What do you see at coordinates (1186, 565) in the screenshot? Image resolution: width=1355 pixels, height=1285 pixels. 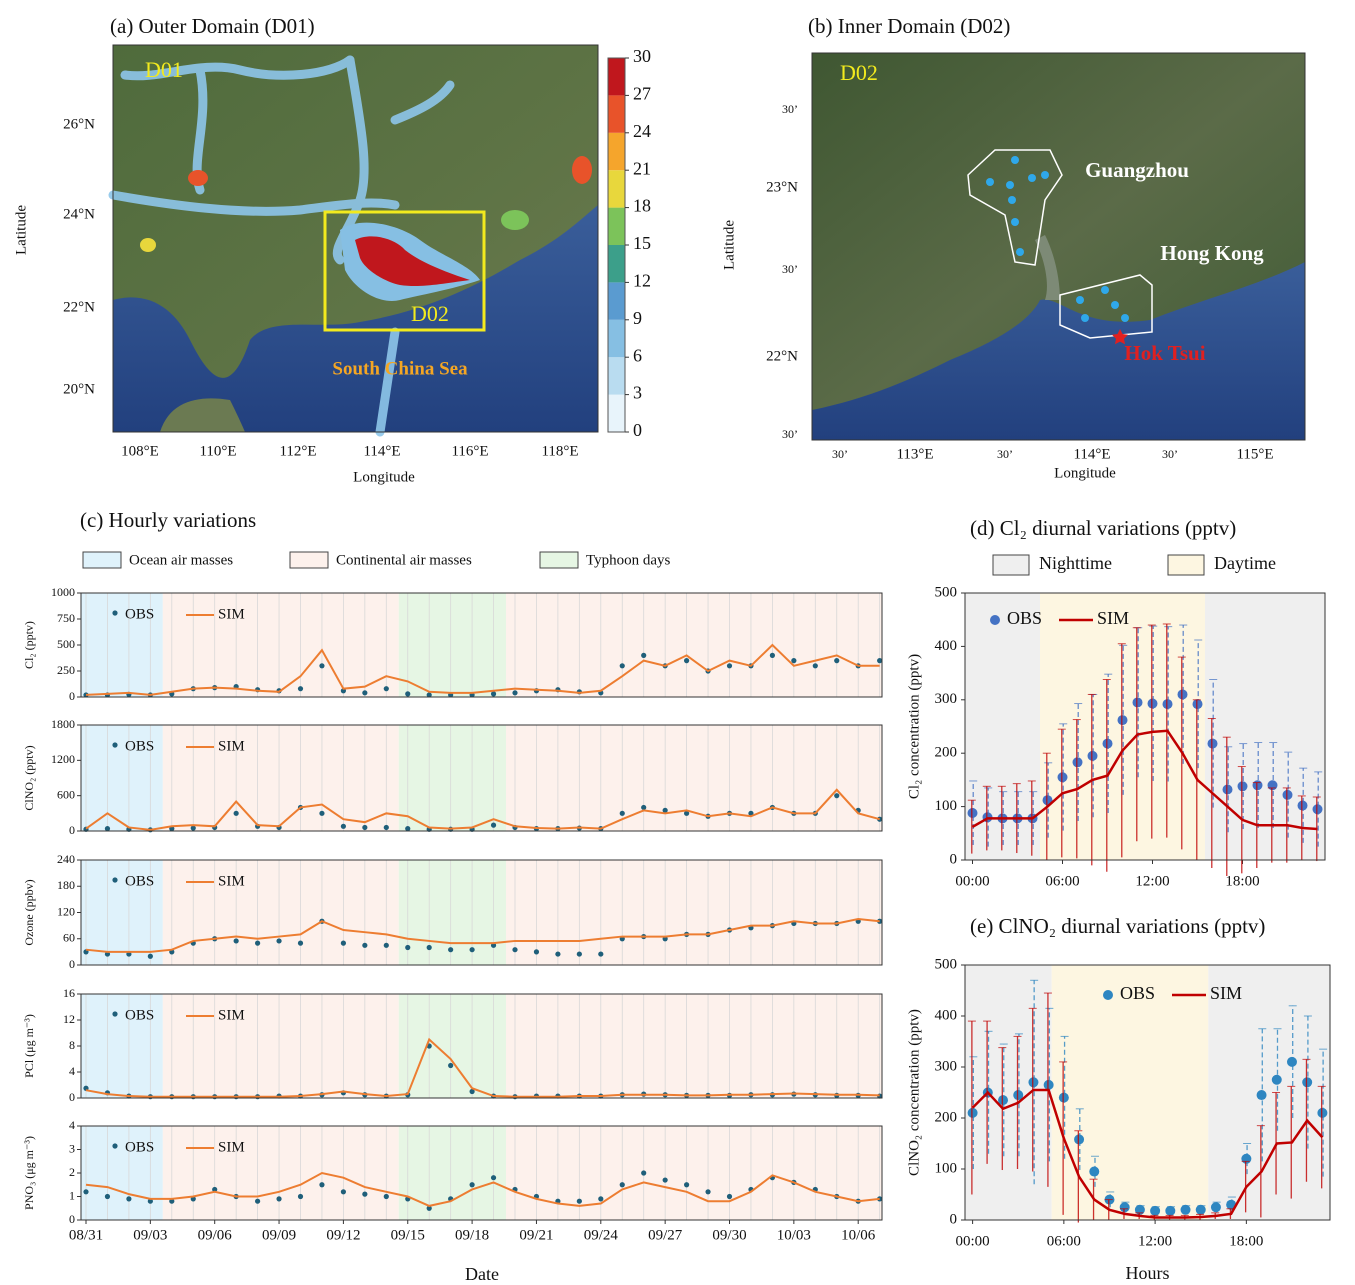 I see `legend-swatch` at bounding box center [1186, 565].